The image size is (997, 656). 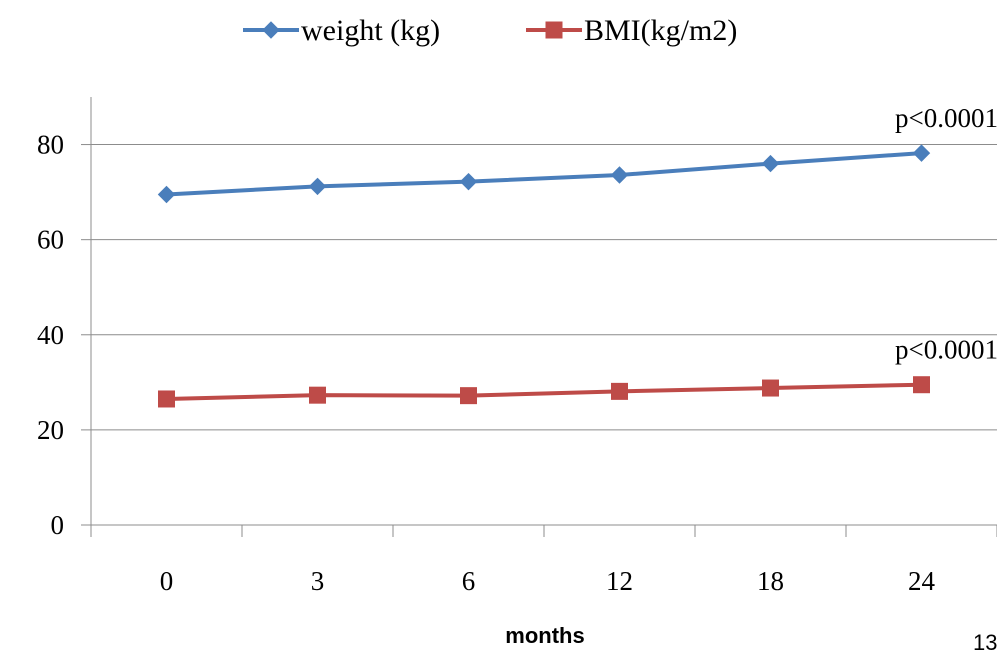 What do you see at coordinates (770, 581) in the screenshot?
I see `x-tick-label: 18` at bounding box center [770, 581].